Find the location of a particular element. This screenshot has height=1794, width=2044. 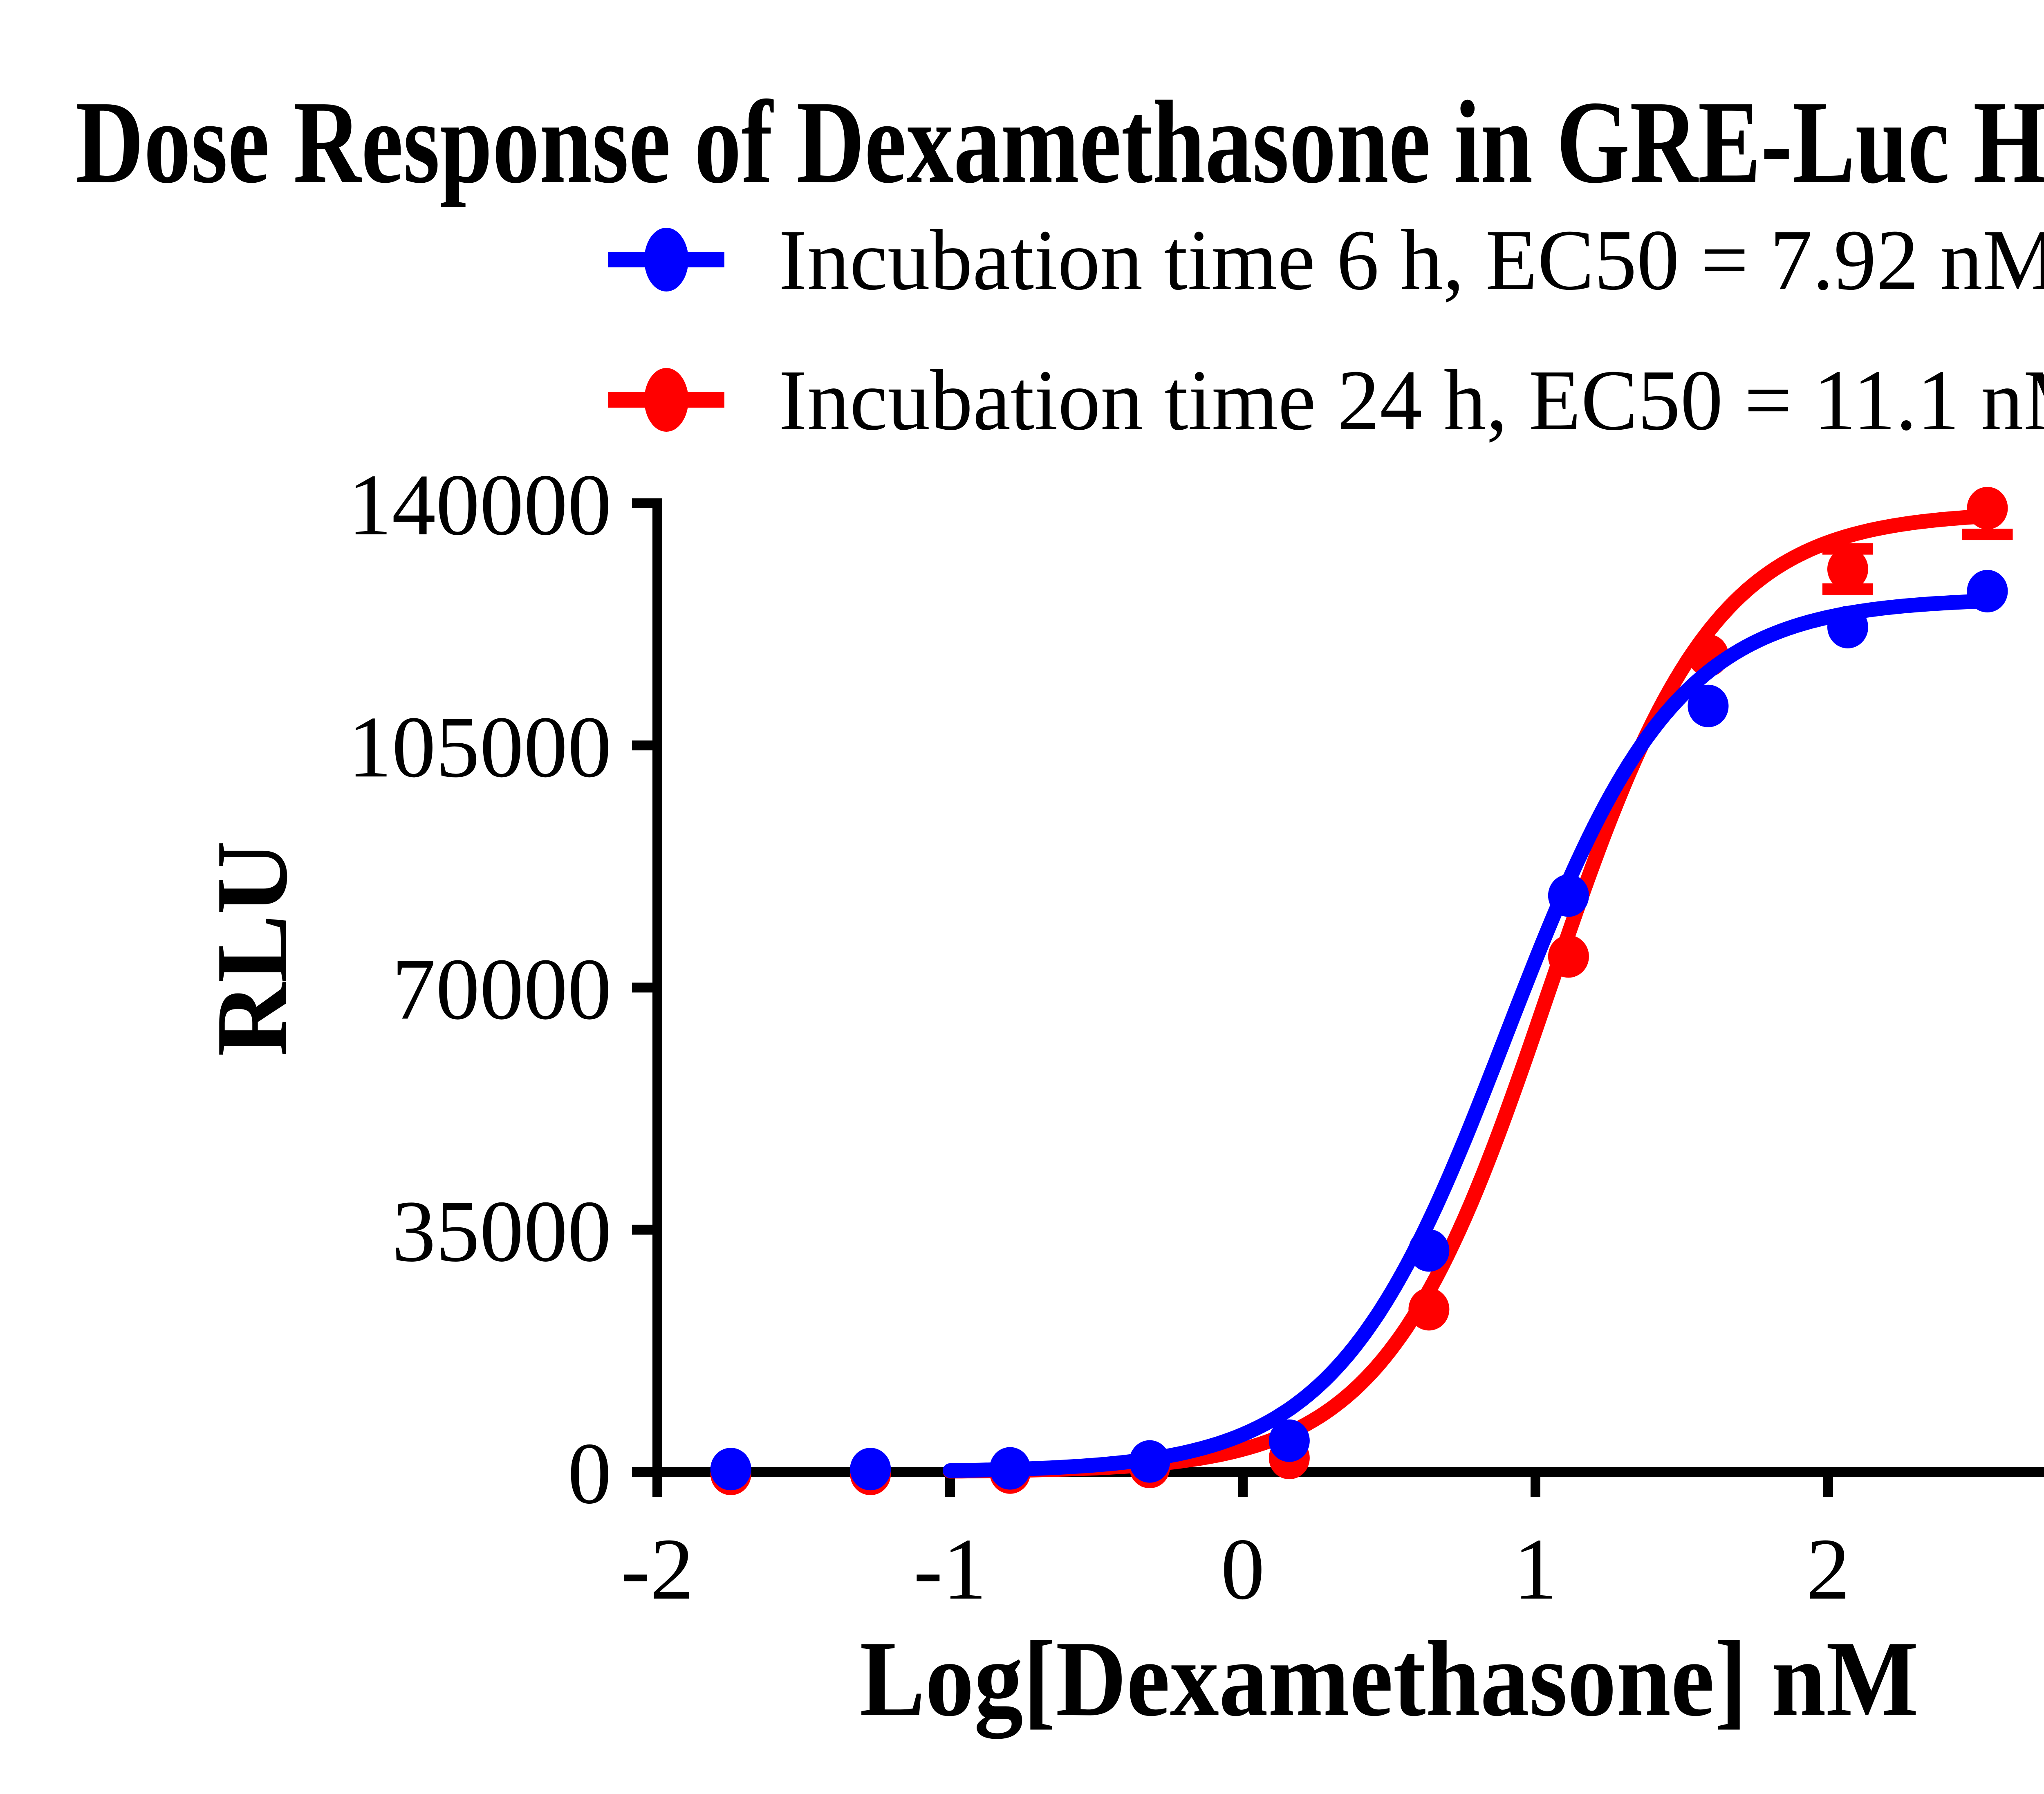

legend-label-6h: Incubation time 6 h, EC50 = 7.92 nM is located at coordinates (1412, 260).